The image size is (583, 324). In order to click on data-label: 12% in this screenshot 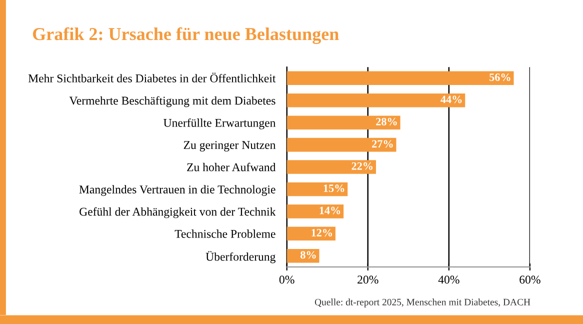, I will do `click(322, 232)`.